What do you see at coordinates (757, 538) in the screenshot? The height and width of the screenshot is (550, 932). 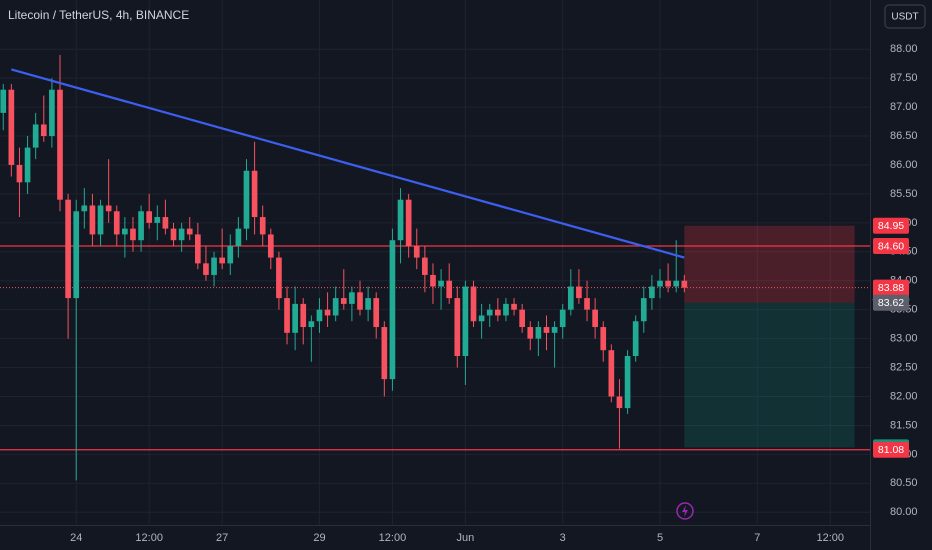 I see `x-tick-label: 7` at bounding box center [757, 538].